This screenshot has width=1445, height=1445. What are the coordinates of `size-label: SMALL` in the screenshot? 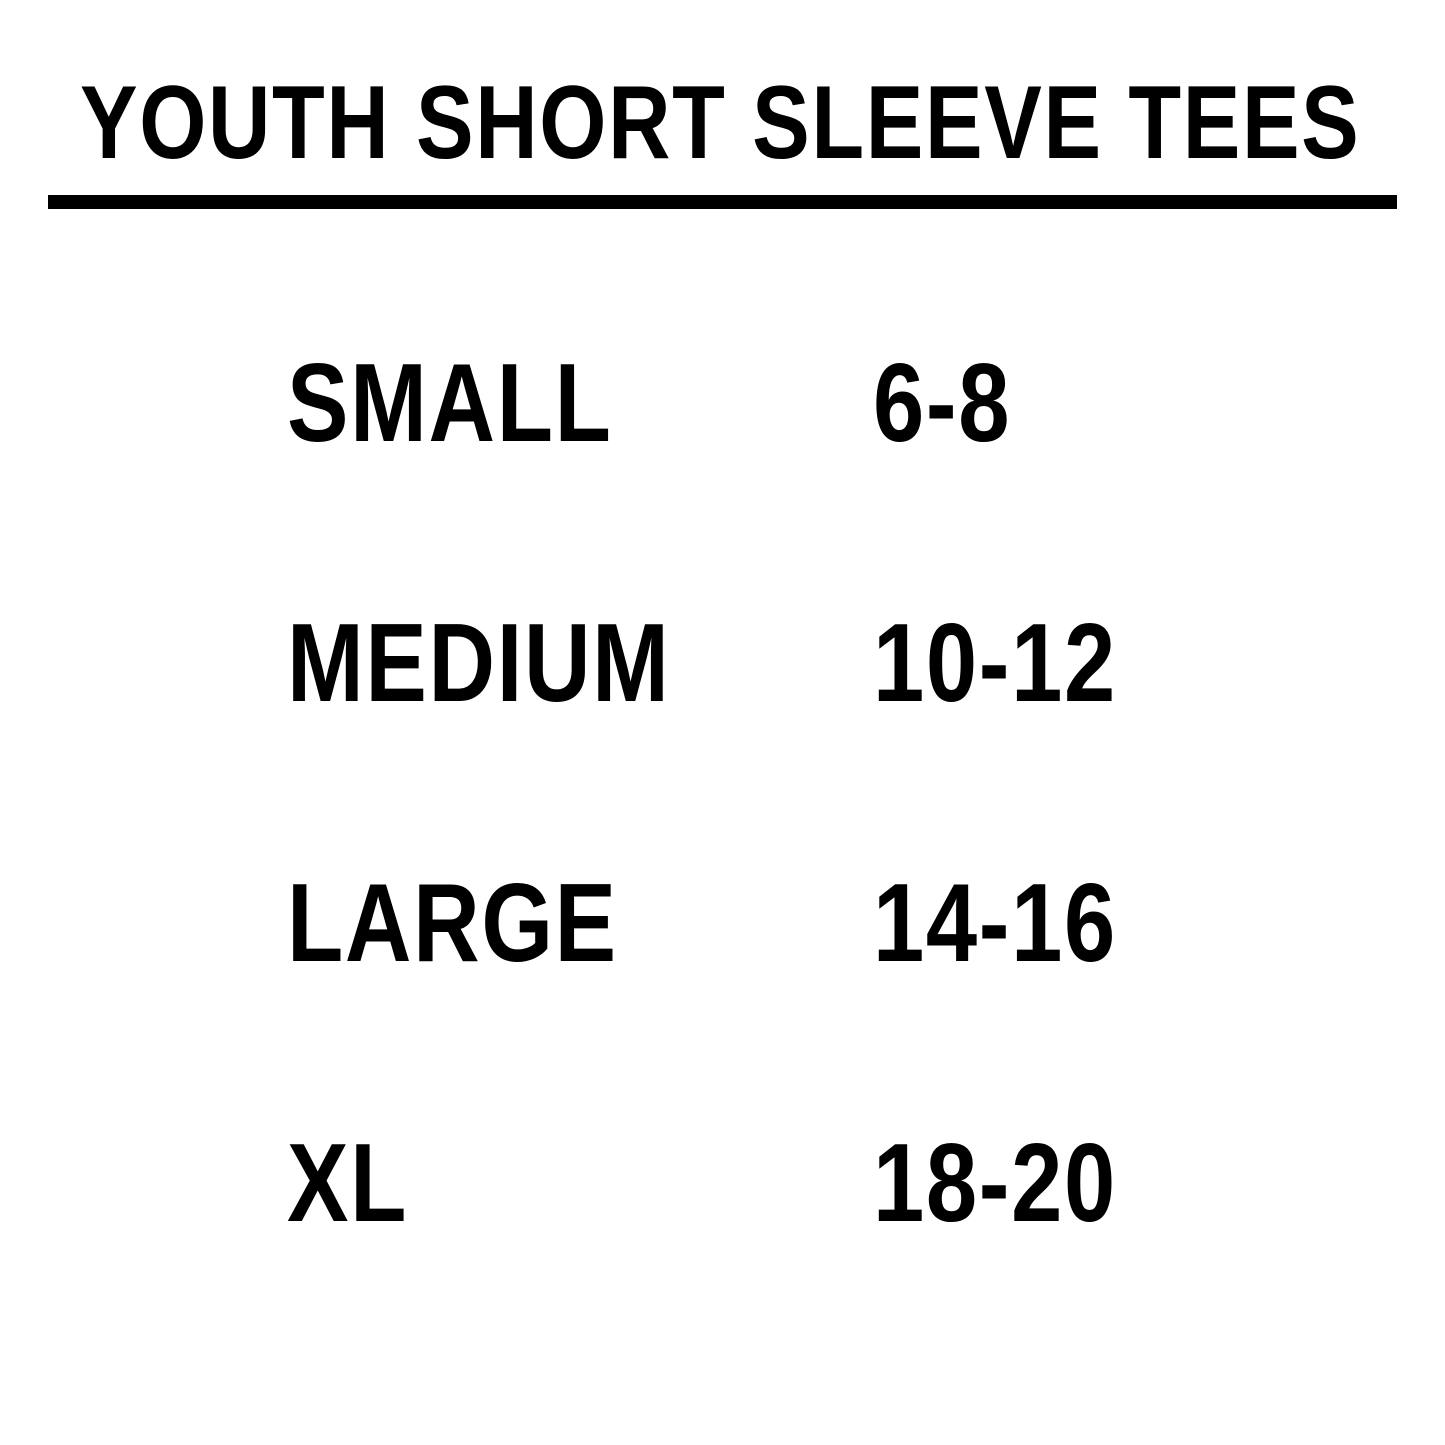 It's located at (450, 403).